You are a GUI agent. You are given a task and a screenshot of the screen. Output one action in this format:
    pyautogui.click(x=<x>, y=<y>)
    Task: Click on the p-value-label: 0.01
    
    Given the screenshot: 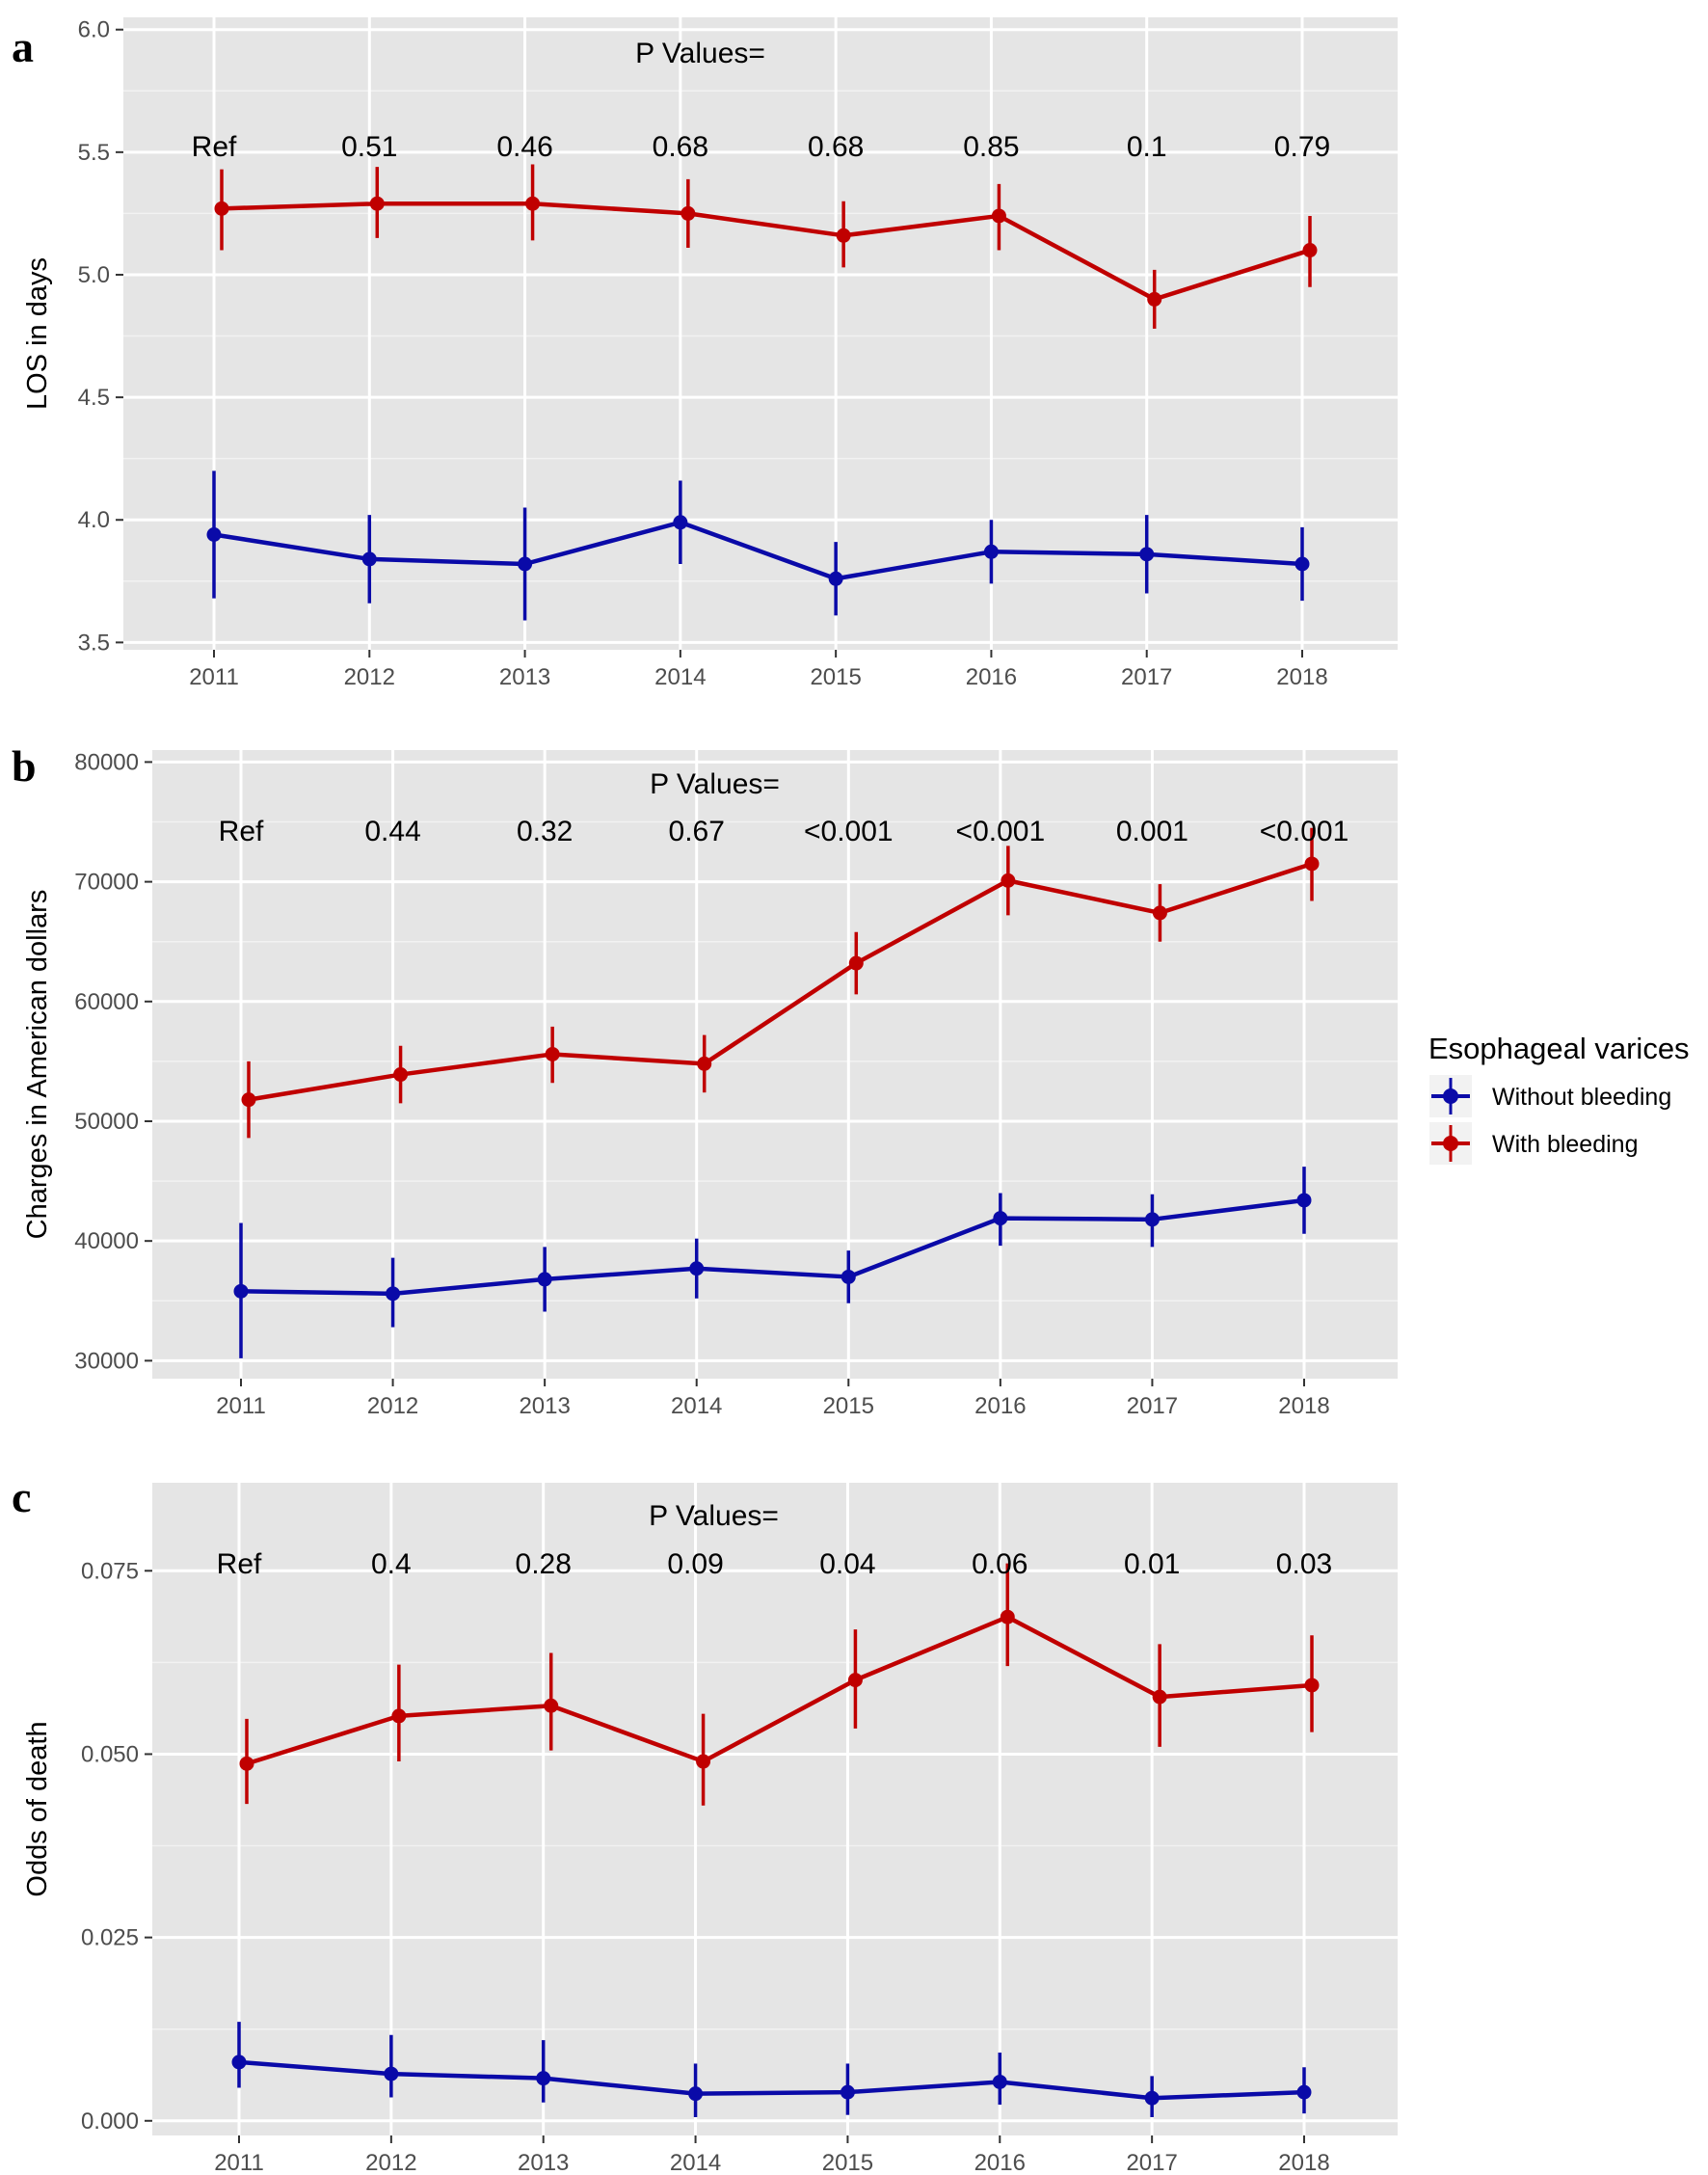 What is the action you would take?
    pyautogui.click(x=1152, y=1564)
    